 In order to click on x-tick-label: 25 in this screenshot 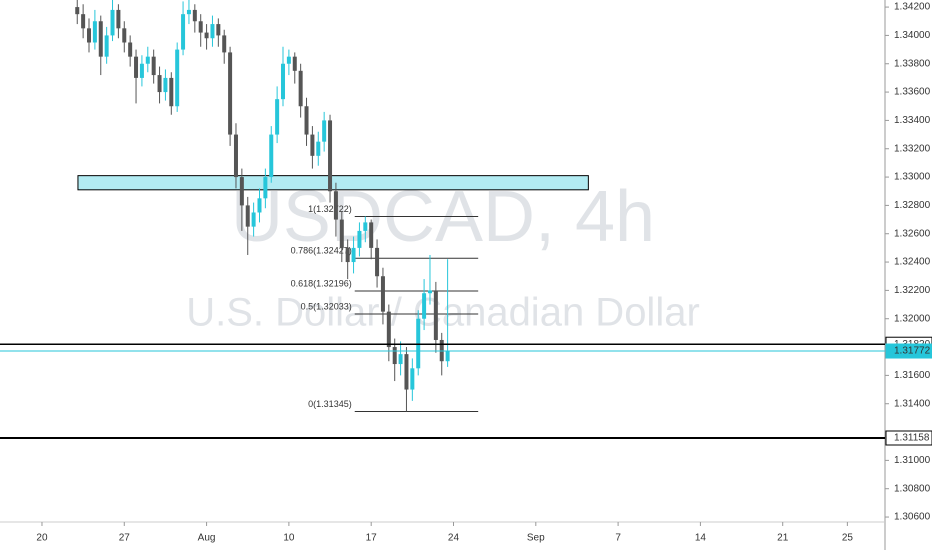, I will do `click(848, 538)`.